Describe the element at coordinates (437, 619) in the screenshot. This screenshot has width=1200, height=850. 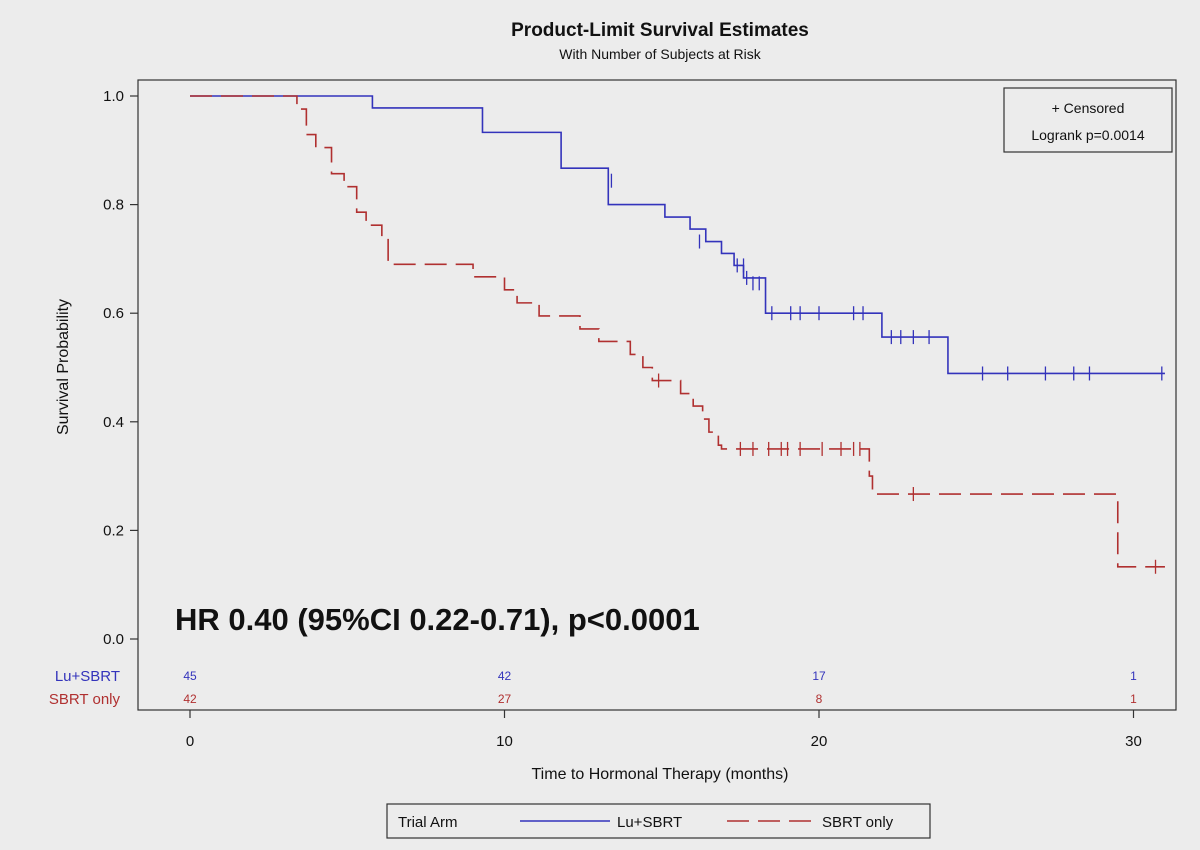
I see `hazard-ratio-annotation: HR 0.40 (95%CI 0.22-0.71), p<0.0001` at that location.